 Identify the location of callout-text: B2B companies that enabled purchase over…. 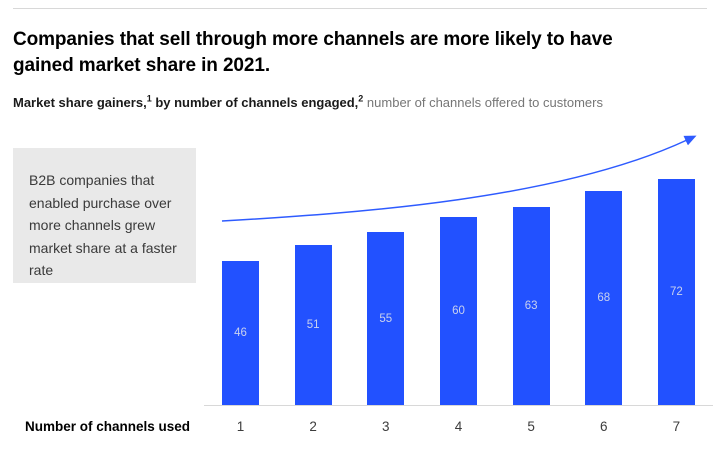
(103, 225).